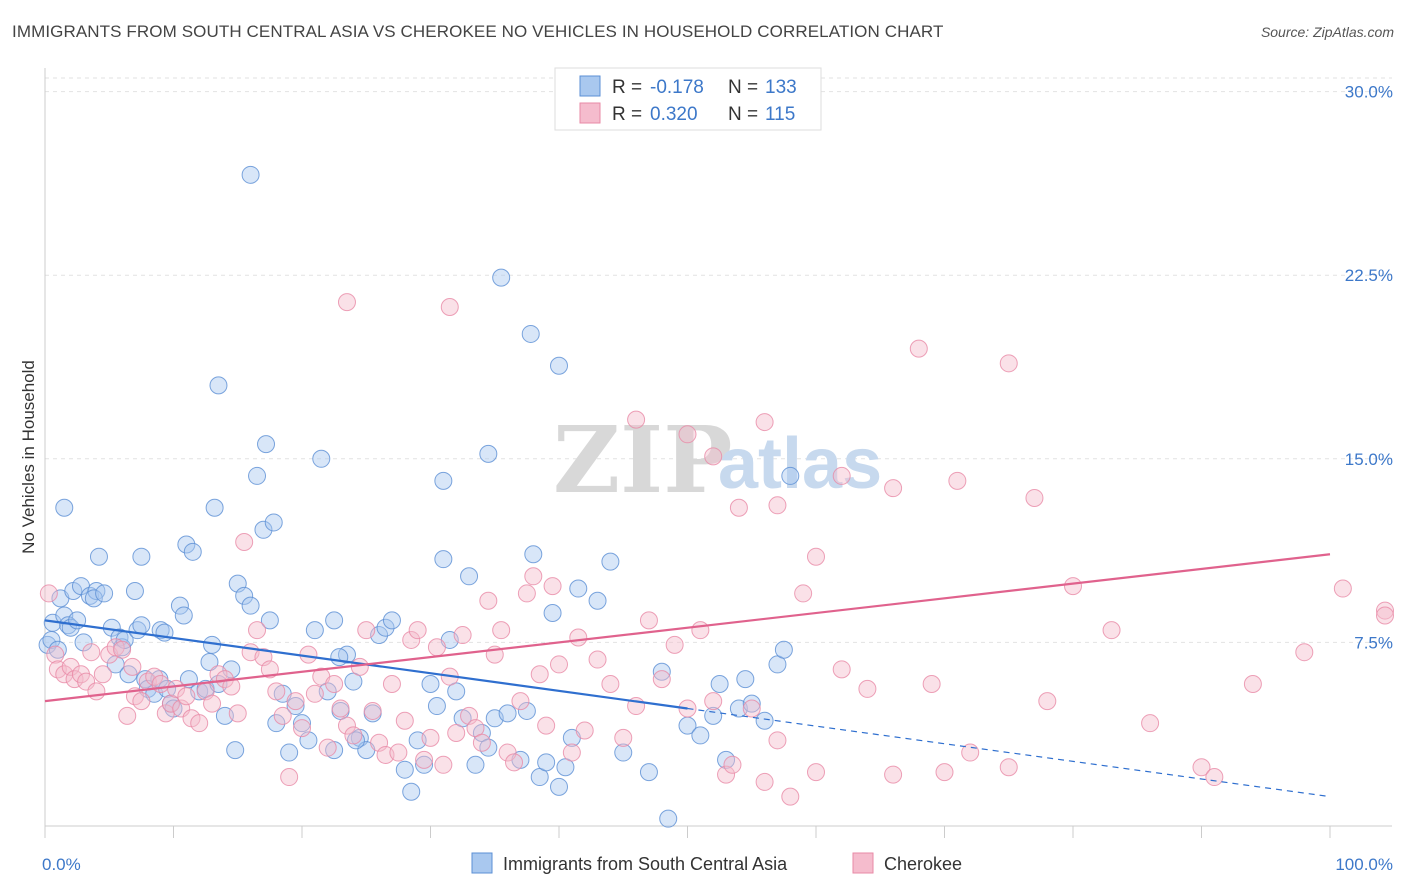  I want to click on watermark-zip: ZIP, so click(642, 460).